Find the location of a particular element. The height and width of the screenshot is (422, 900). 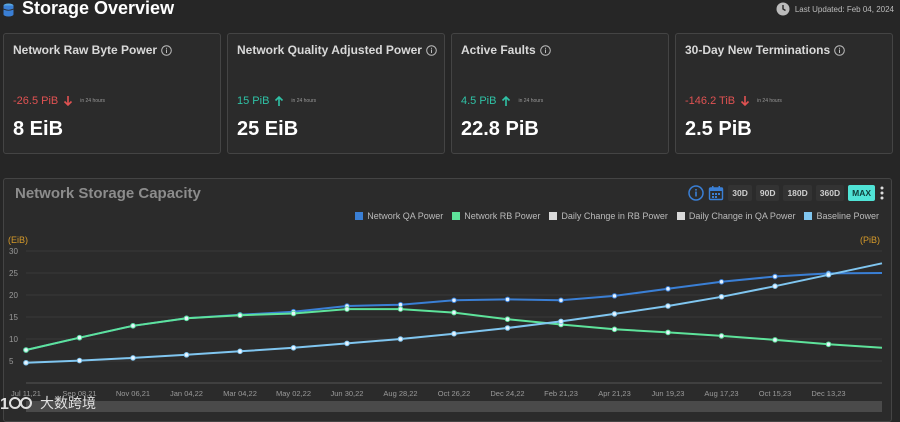

delta-value: -146.2 TiB is located at coordinates (710, 101).